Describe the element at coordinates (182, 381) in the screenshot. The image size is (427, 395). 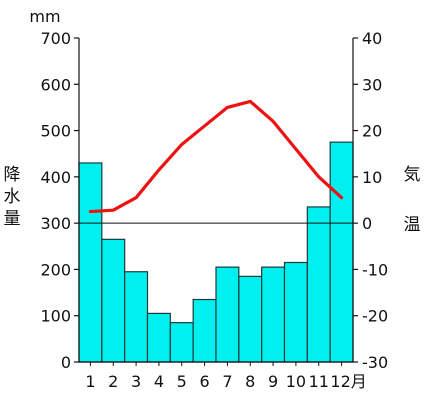
I see `x-tick-label: 5` at that location.